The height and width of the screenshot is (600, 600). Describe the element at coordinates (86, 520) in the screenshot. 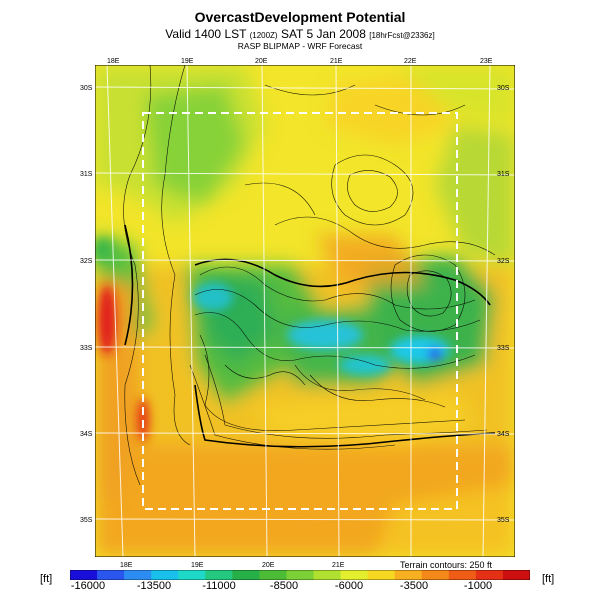

I see `lat-left-35s: 35S` at that location.